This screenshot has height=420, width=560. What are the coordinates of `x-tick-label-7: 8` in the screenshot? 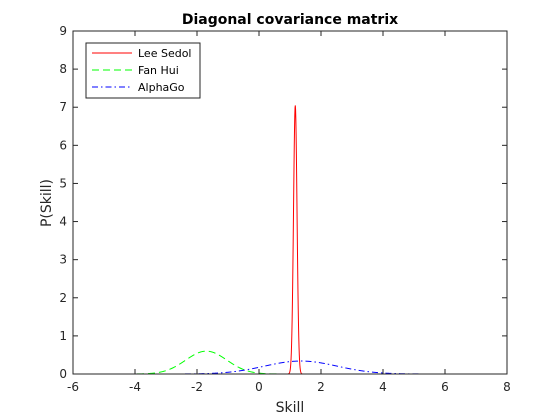 It's located at (507, 387).